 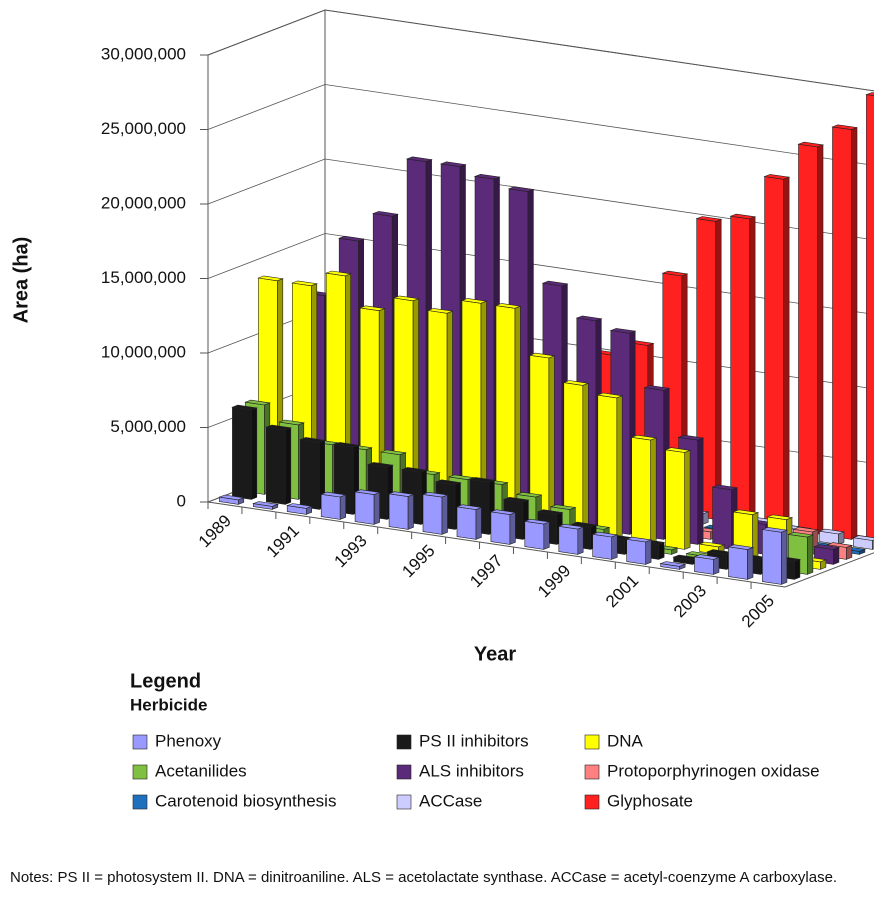 What do you see at coordinates (474, 740) in the screenshot?
I see `legend-label: PS II inhibitors` at bounding box center [474, 740].